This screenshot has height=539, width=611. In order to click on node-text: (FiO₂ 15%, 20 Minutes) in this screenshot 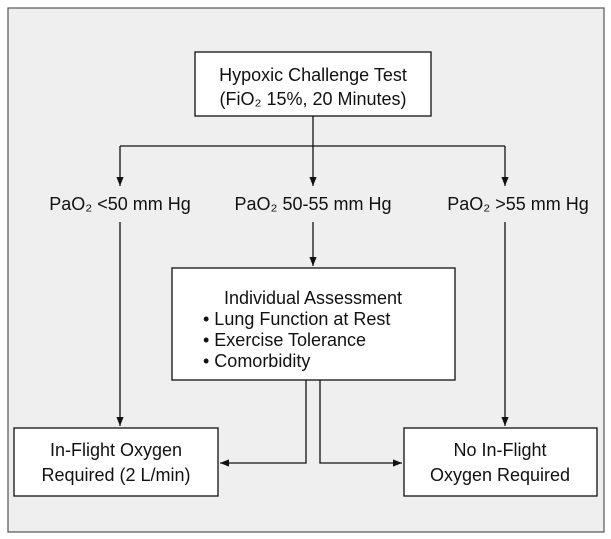, I will do `click(312, 99)`.